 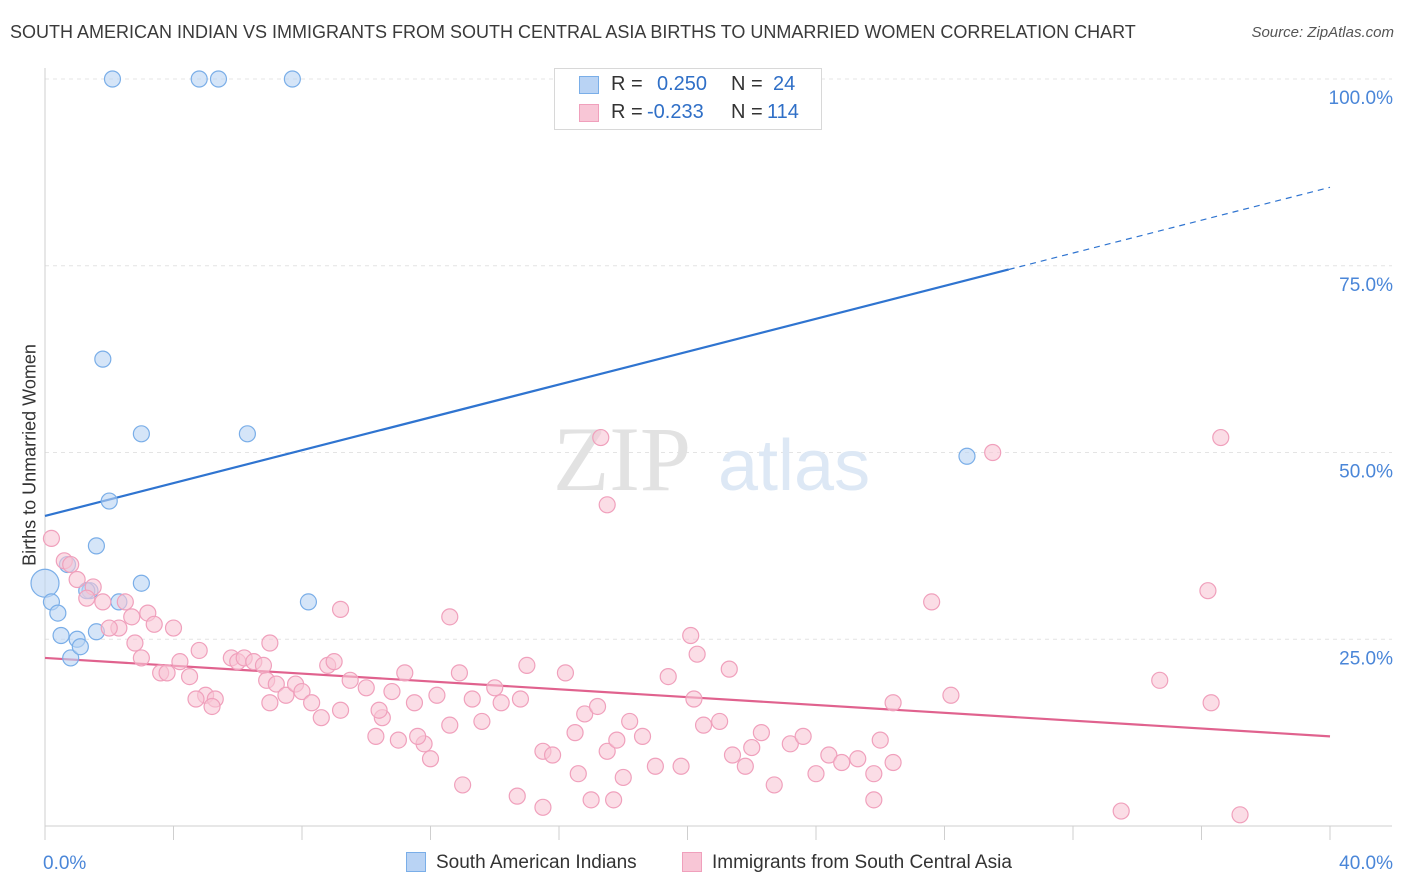 I want to click on svg-text: atlas, so click(x=794, y=466).